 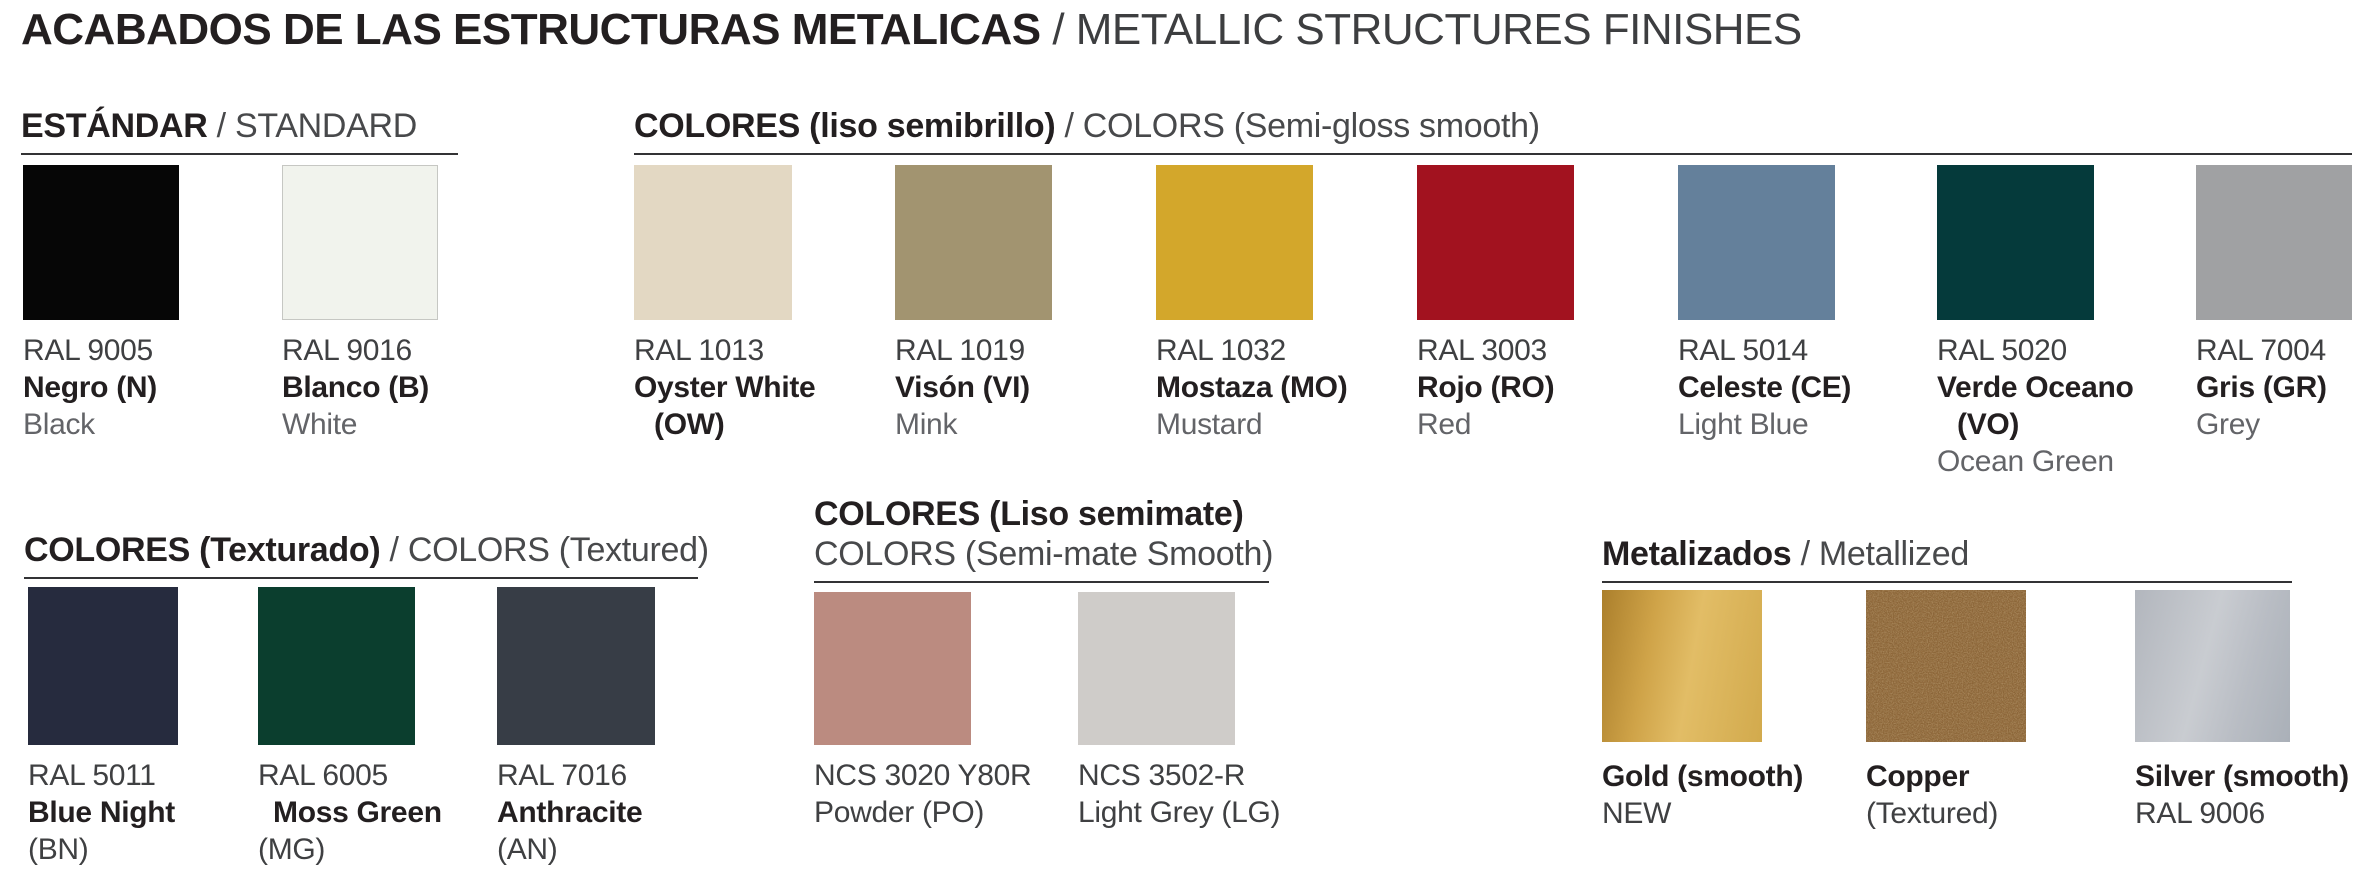 What do you see at coordinates (58, 849) in the screenshot?
I see `color-name-abbr: (BN)` at bounding box center [58, 849].